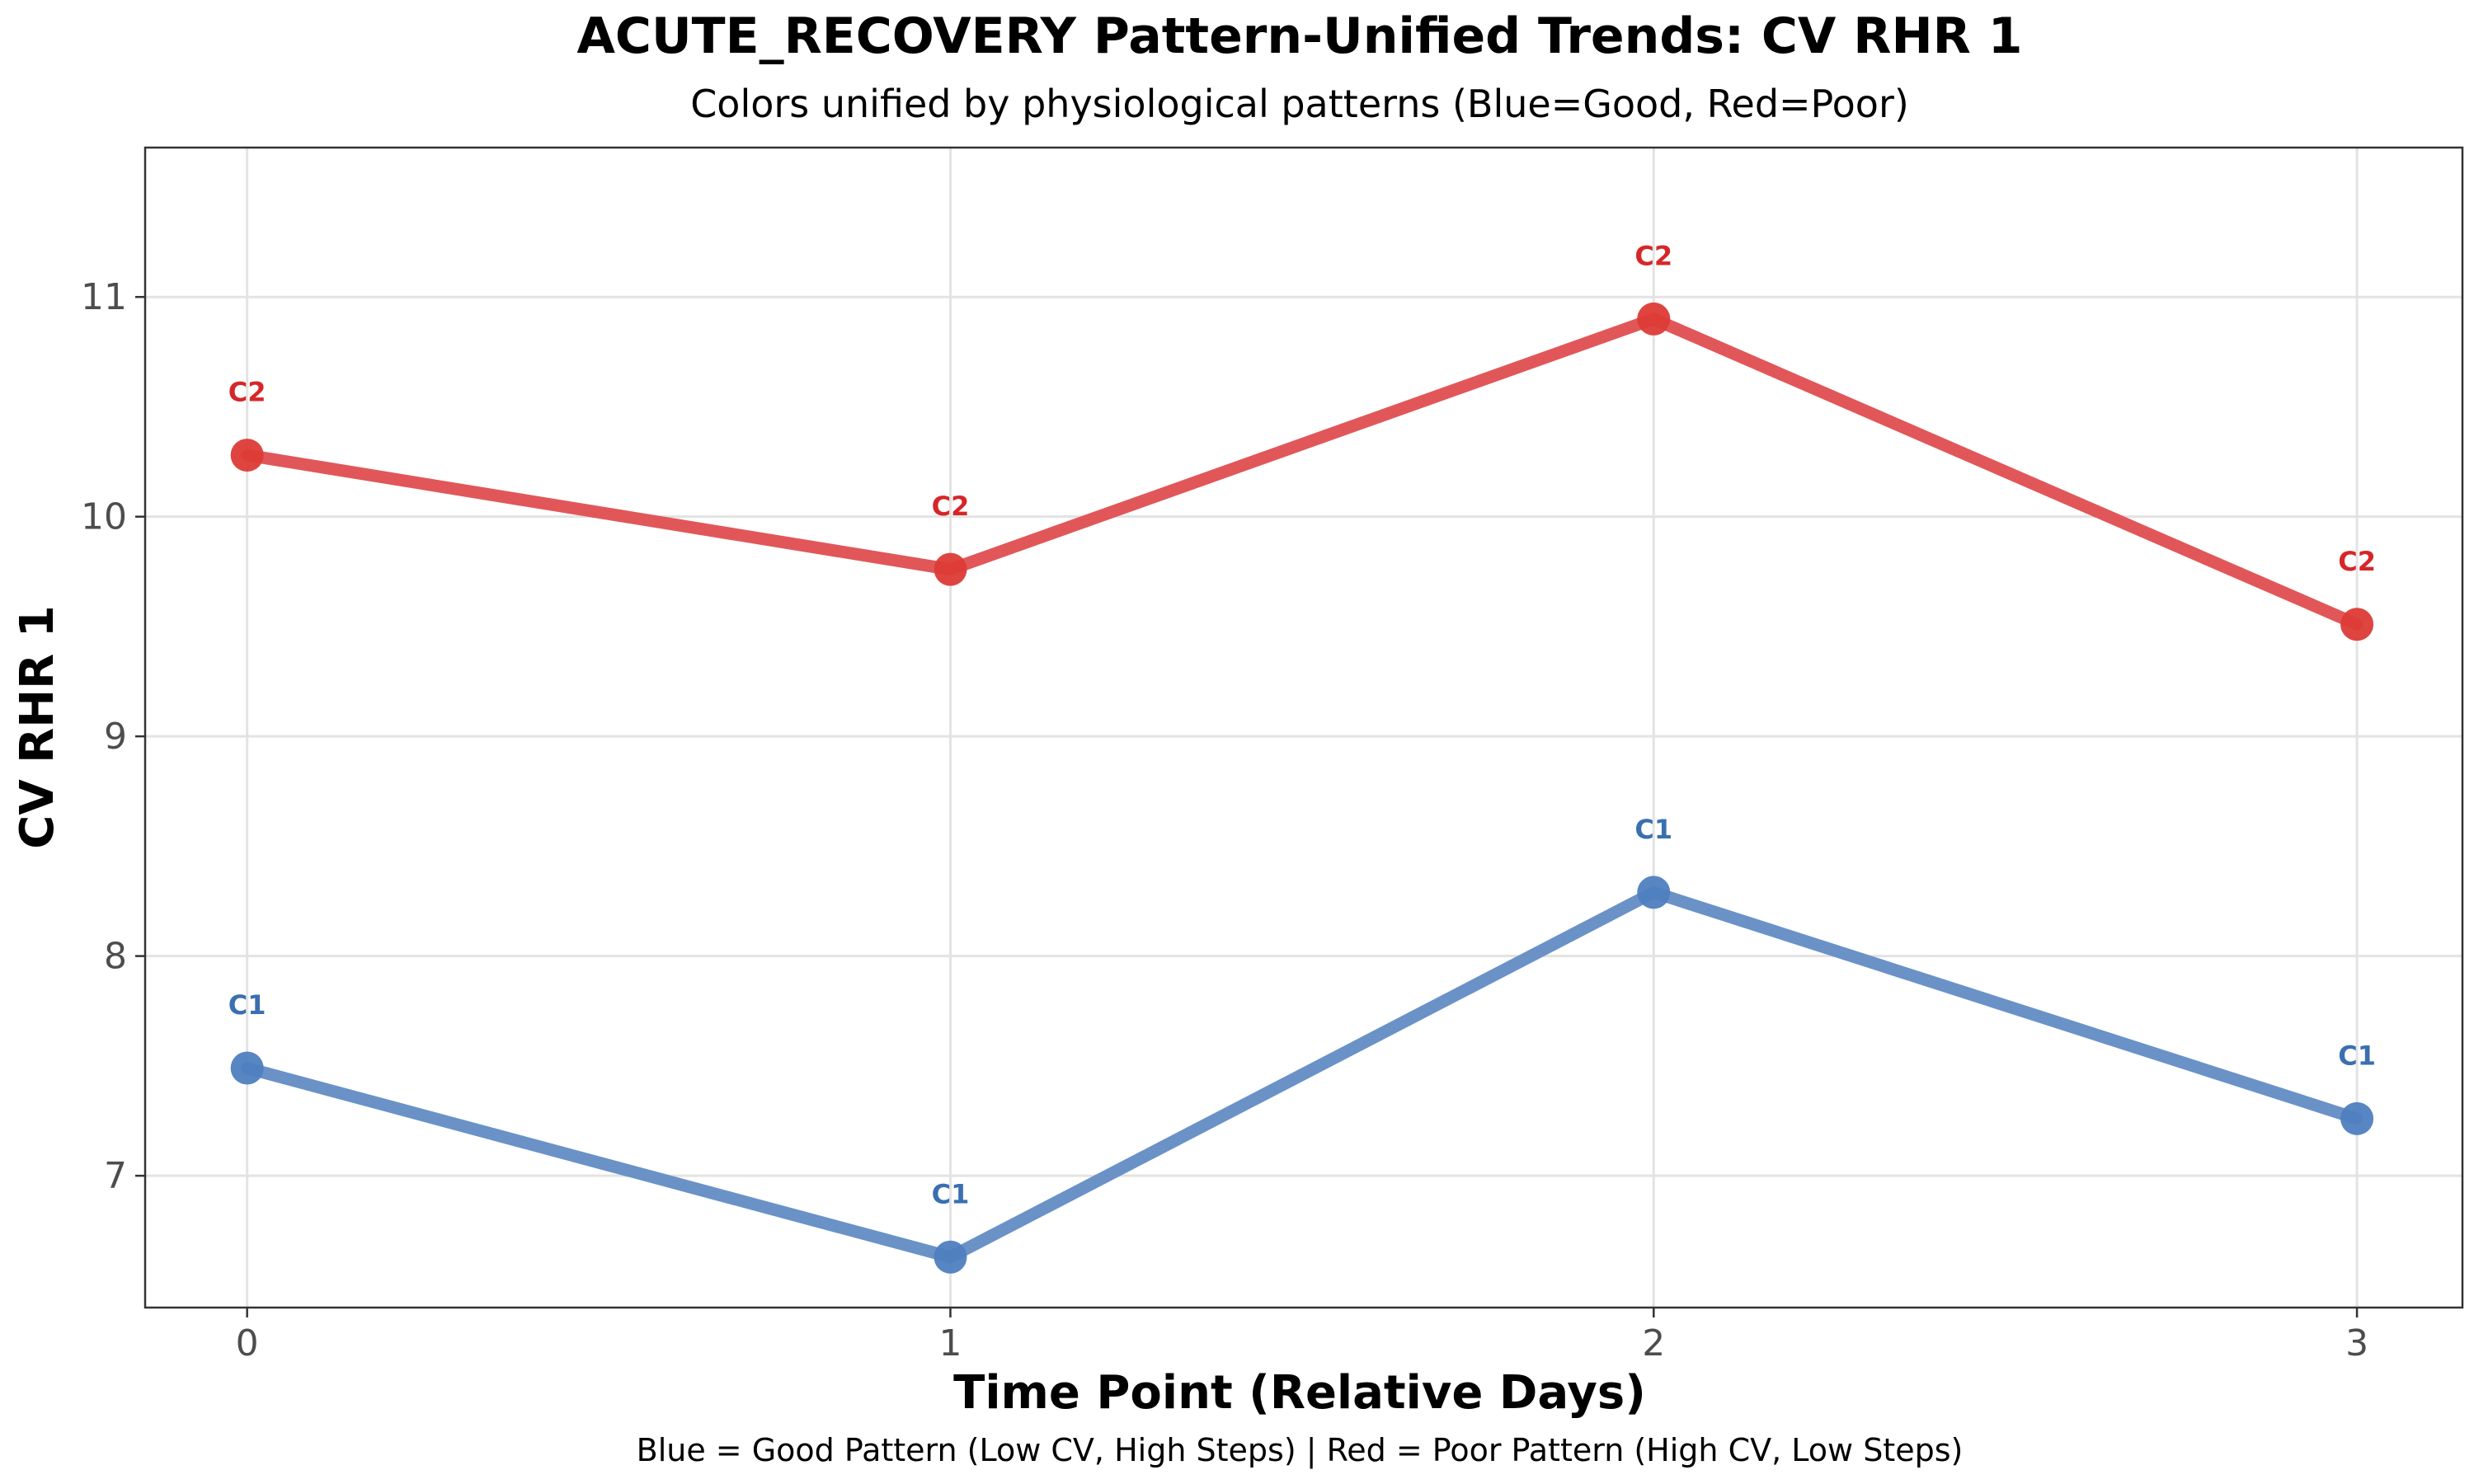 This screenshot has width=2474, height=1484. What do you see at coordinates (37, 727) in the screenshot?
I see `y-axis-label: CV RHR 1` at bounding box center [37, 727].